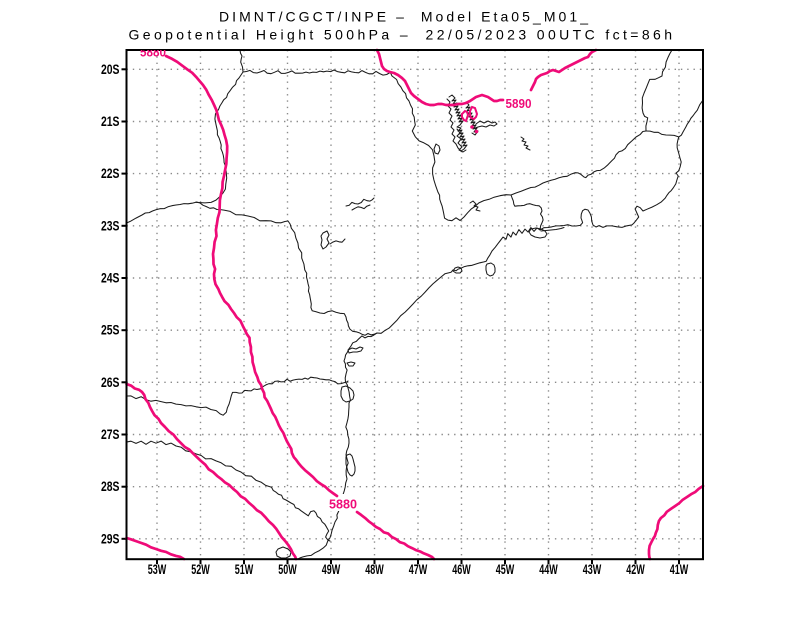 Image resolution: width=800 pixels, height=618 pixels. What do you see at coordinates (679, 569) in the screenshot?
I see `svg-text: 41W` at bounding box center [679, 569].